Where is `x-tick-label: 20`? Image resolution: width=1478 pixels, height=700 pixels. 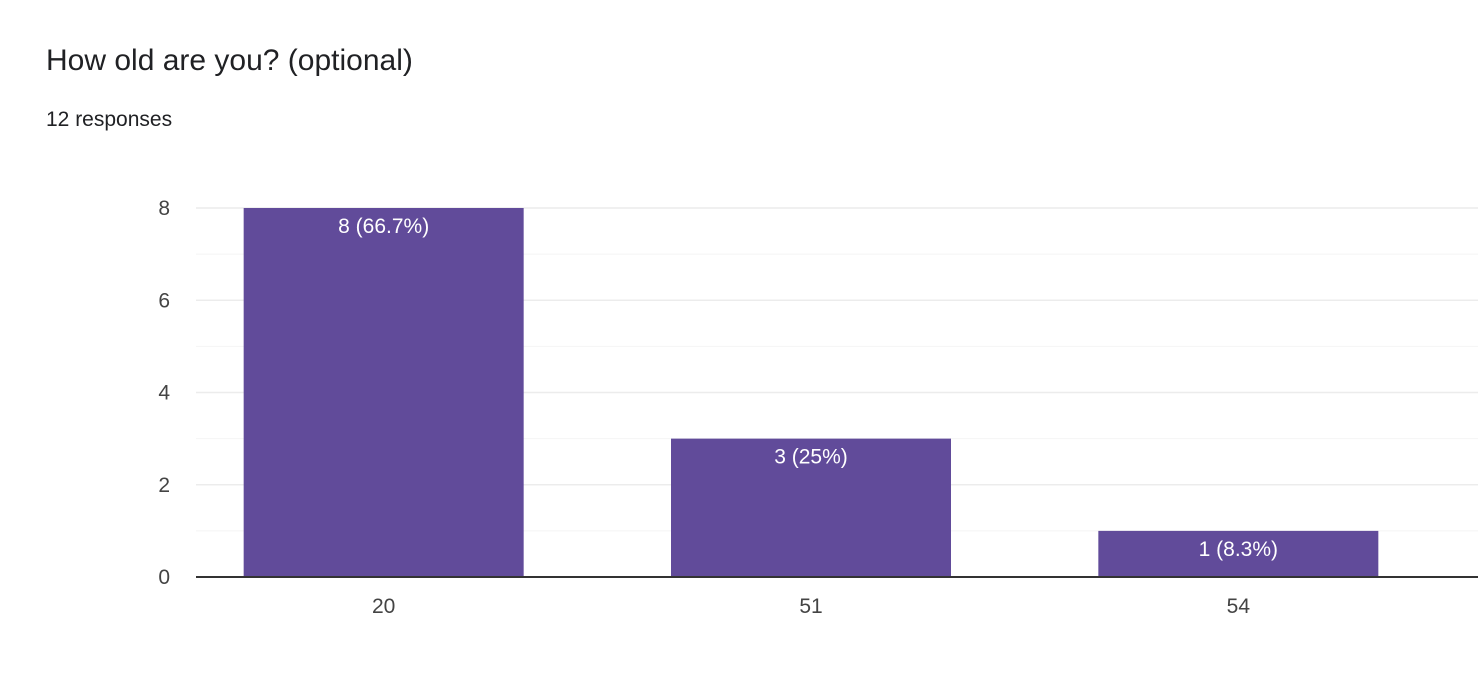
x-tick-label: 20 is located at coordinates (383, 606).